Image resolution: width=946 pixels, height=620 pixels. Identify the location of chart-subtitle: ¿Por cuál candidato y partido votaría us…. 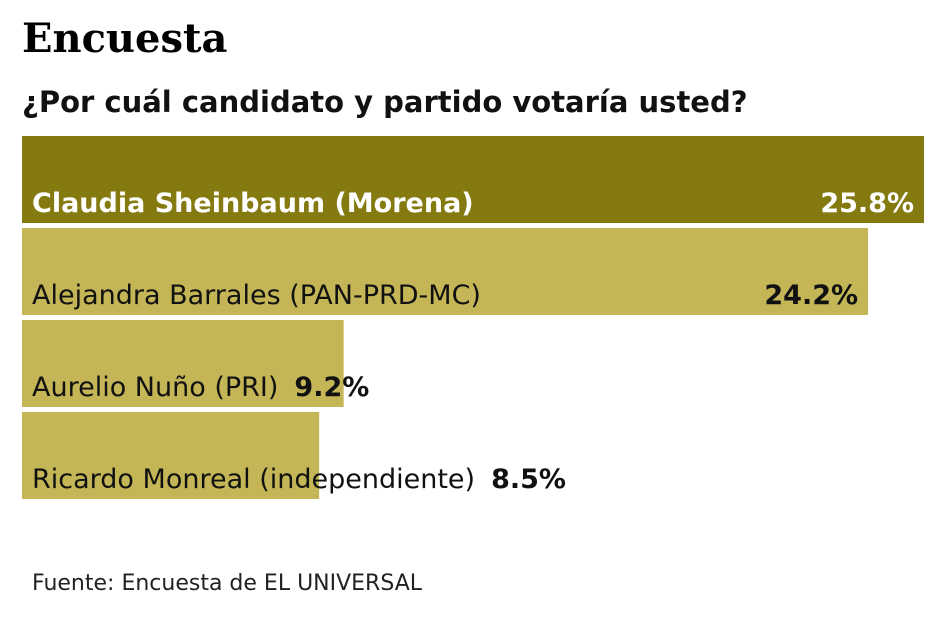
(385, 102).